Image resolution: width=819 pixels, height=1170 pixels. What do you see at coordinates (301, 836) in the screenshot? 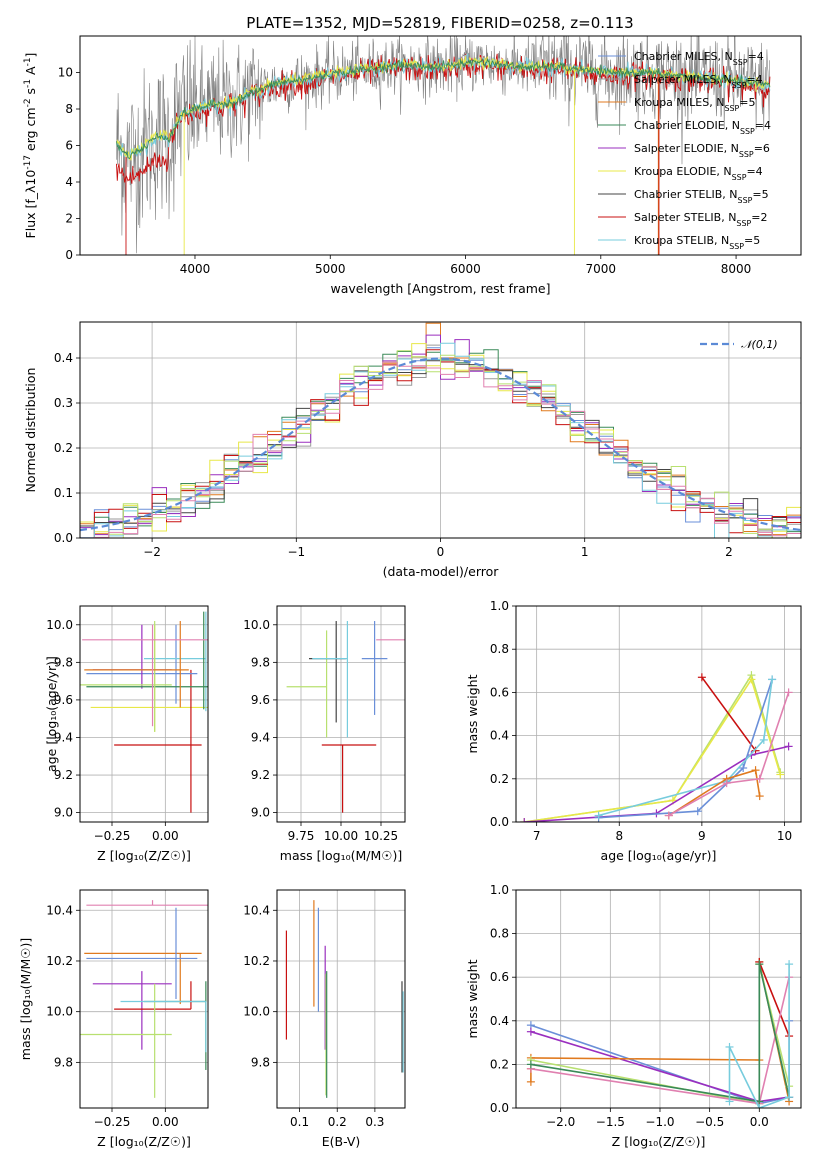
I see `x-tick-label: 9.75` at bounding box center [301, 836].